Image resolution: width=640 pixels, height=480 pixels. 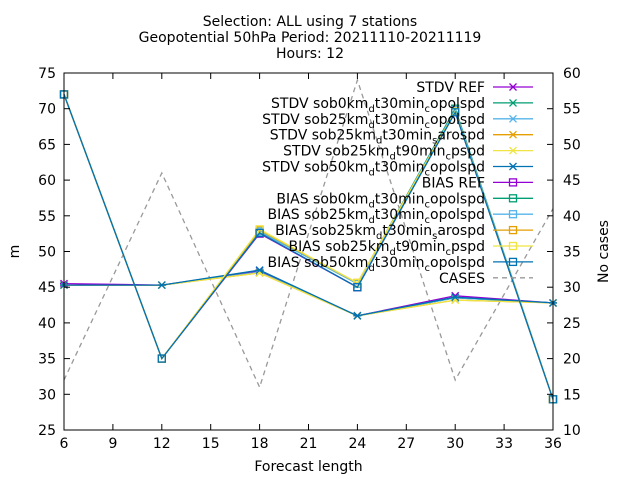 What do you see at coordinates (309, 444) in the screenshot?
I see `x-tick-label-5: 21` at bounding box center [309, 444].